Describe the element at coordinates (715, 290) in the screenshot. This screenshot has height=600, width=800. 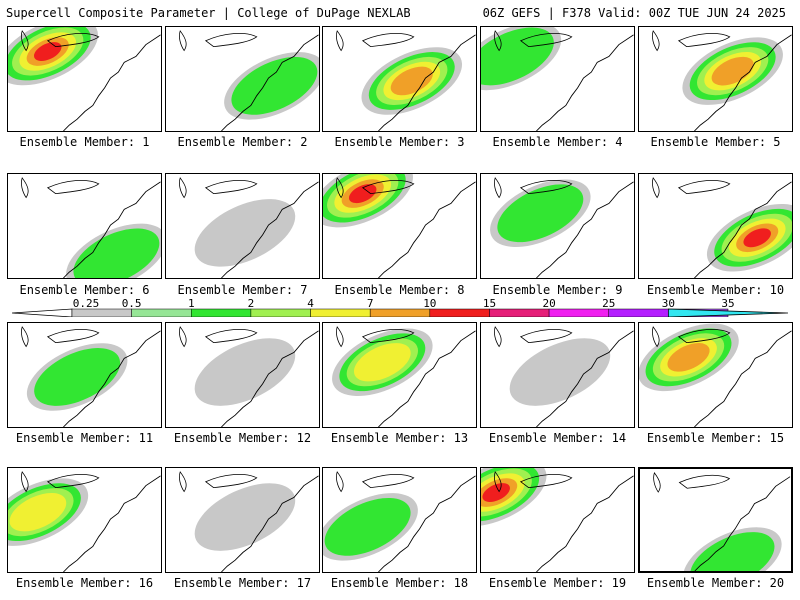
I see `ensemble-member-caption: Ensemble Member: 10` at that location.